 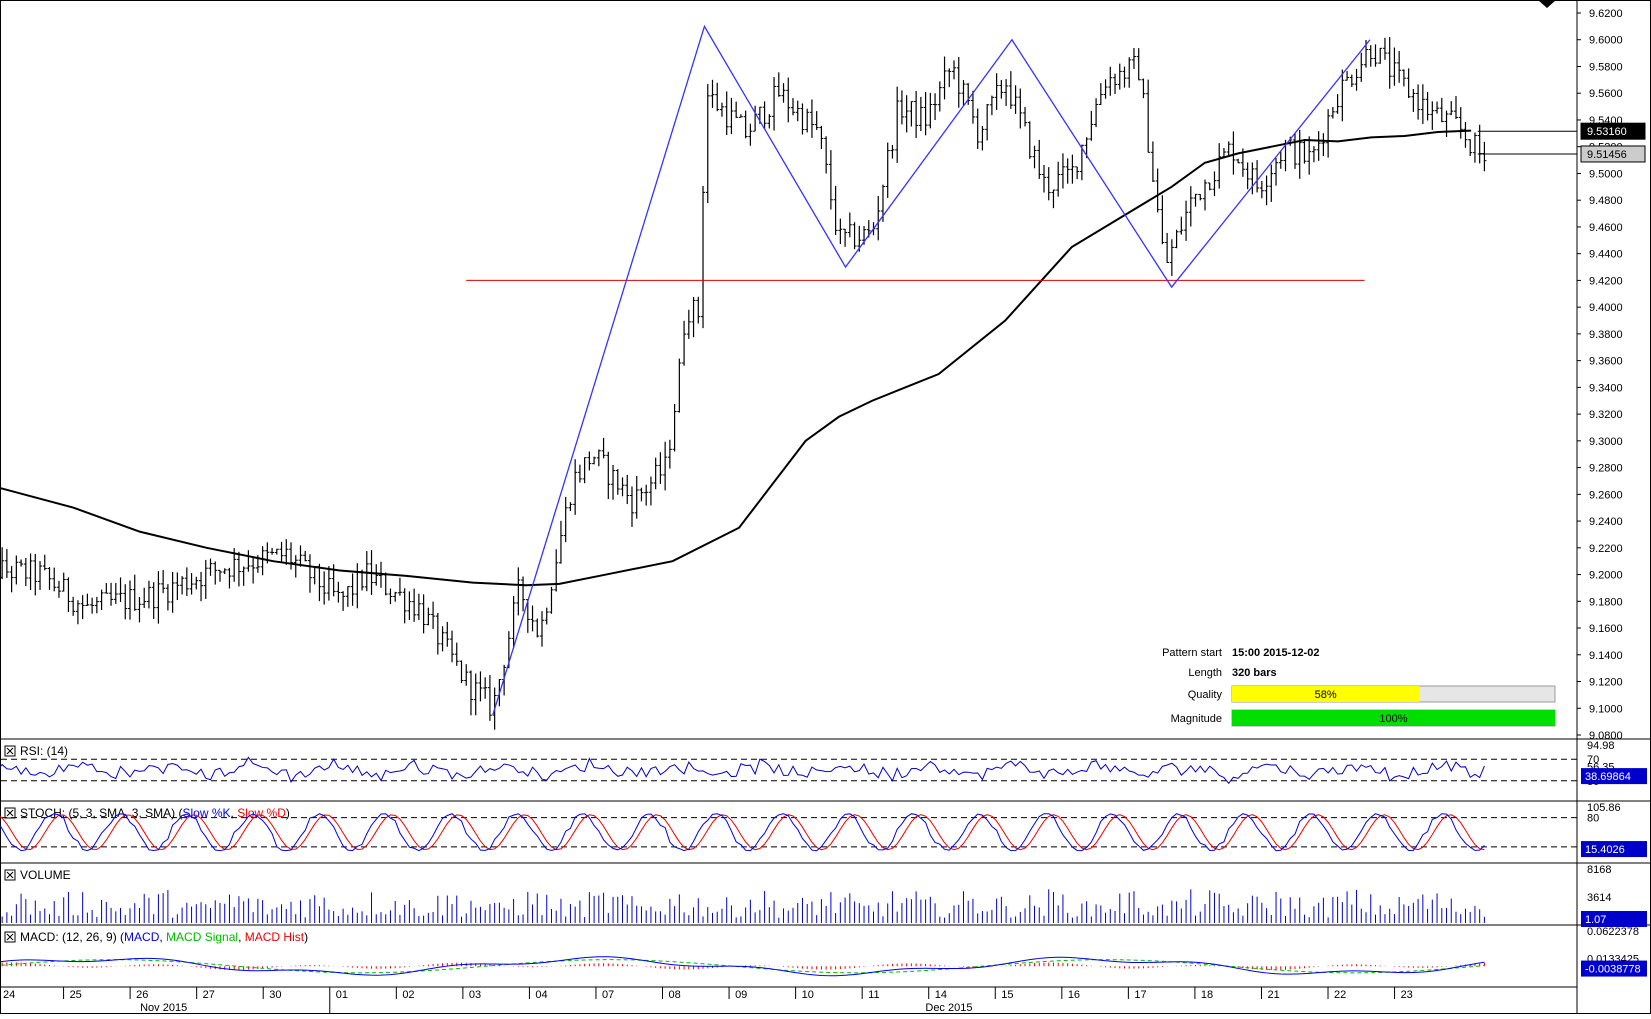 I want to click on indicator-title-part: Slow %D, so click(x=261, y=813).